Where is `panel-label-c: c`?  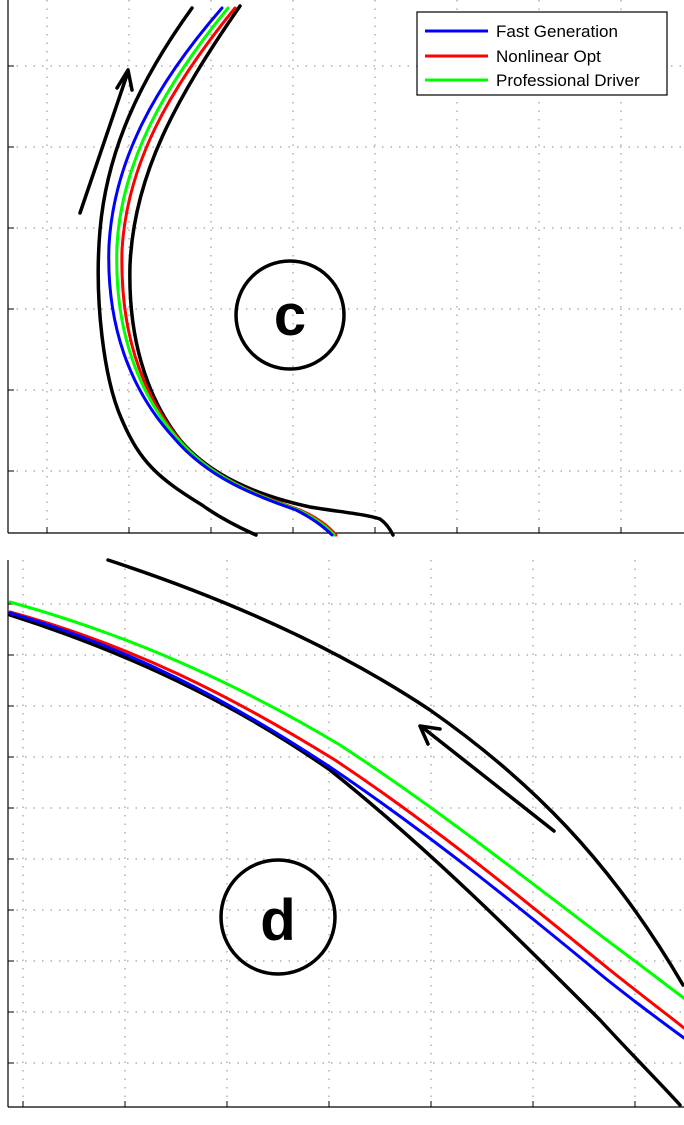 panel-label-c: c is located at coordinates (290, 315).